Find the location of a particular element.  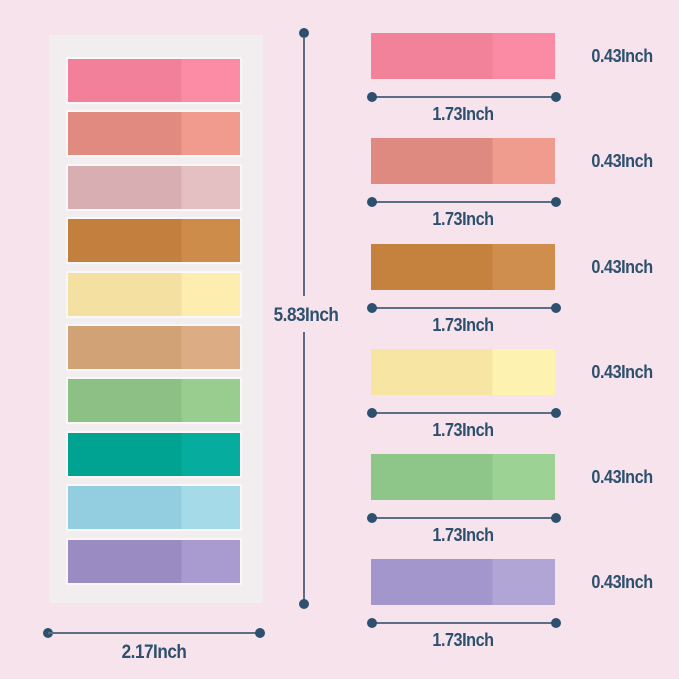

tab-dimension-row-caramel: 1.73Inch 0.43Inch is located at coordinates (519, 296).